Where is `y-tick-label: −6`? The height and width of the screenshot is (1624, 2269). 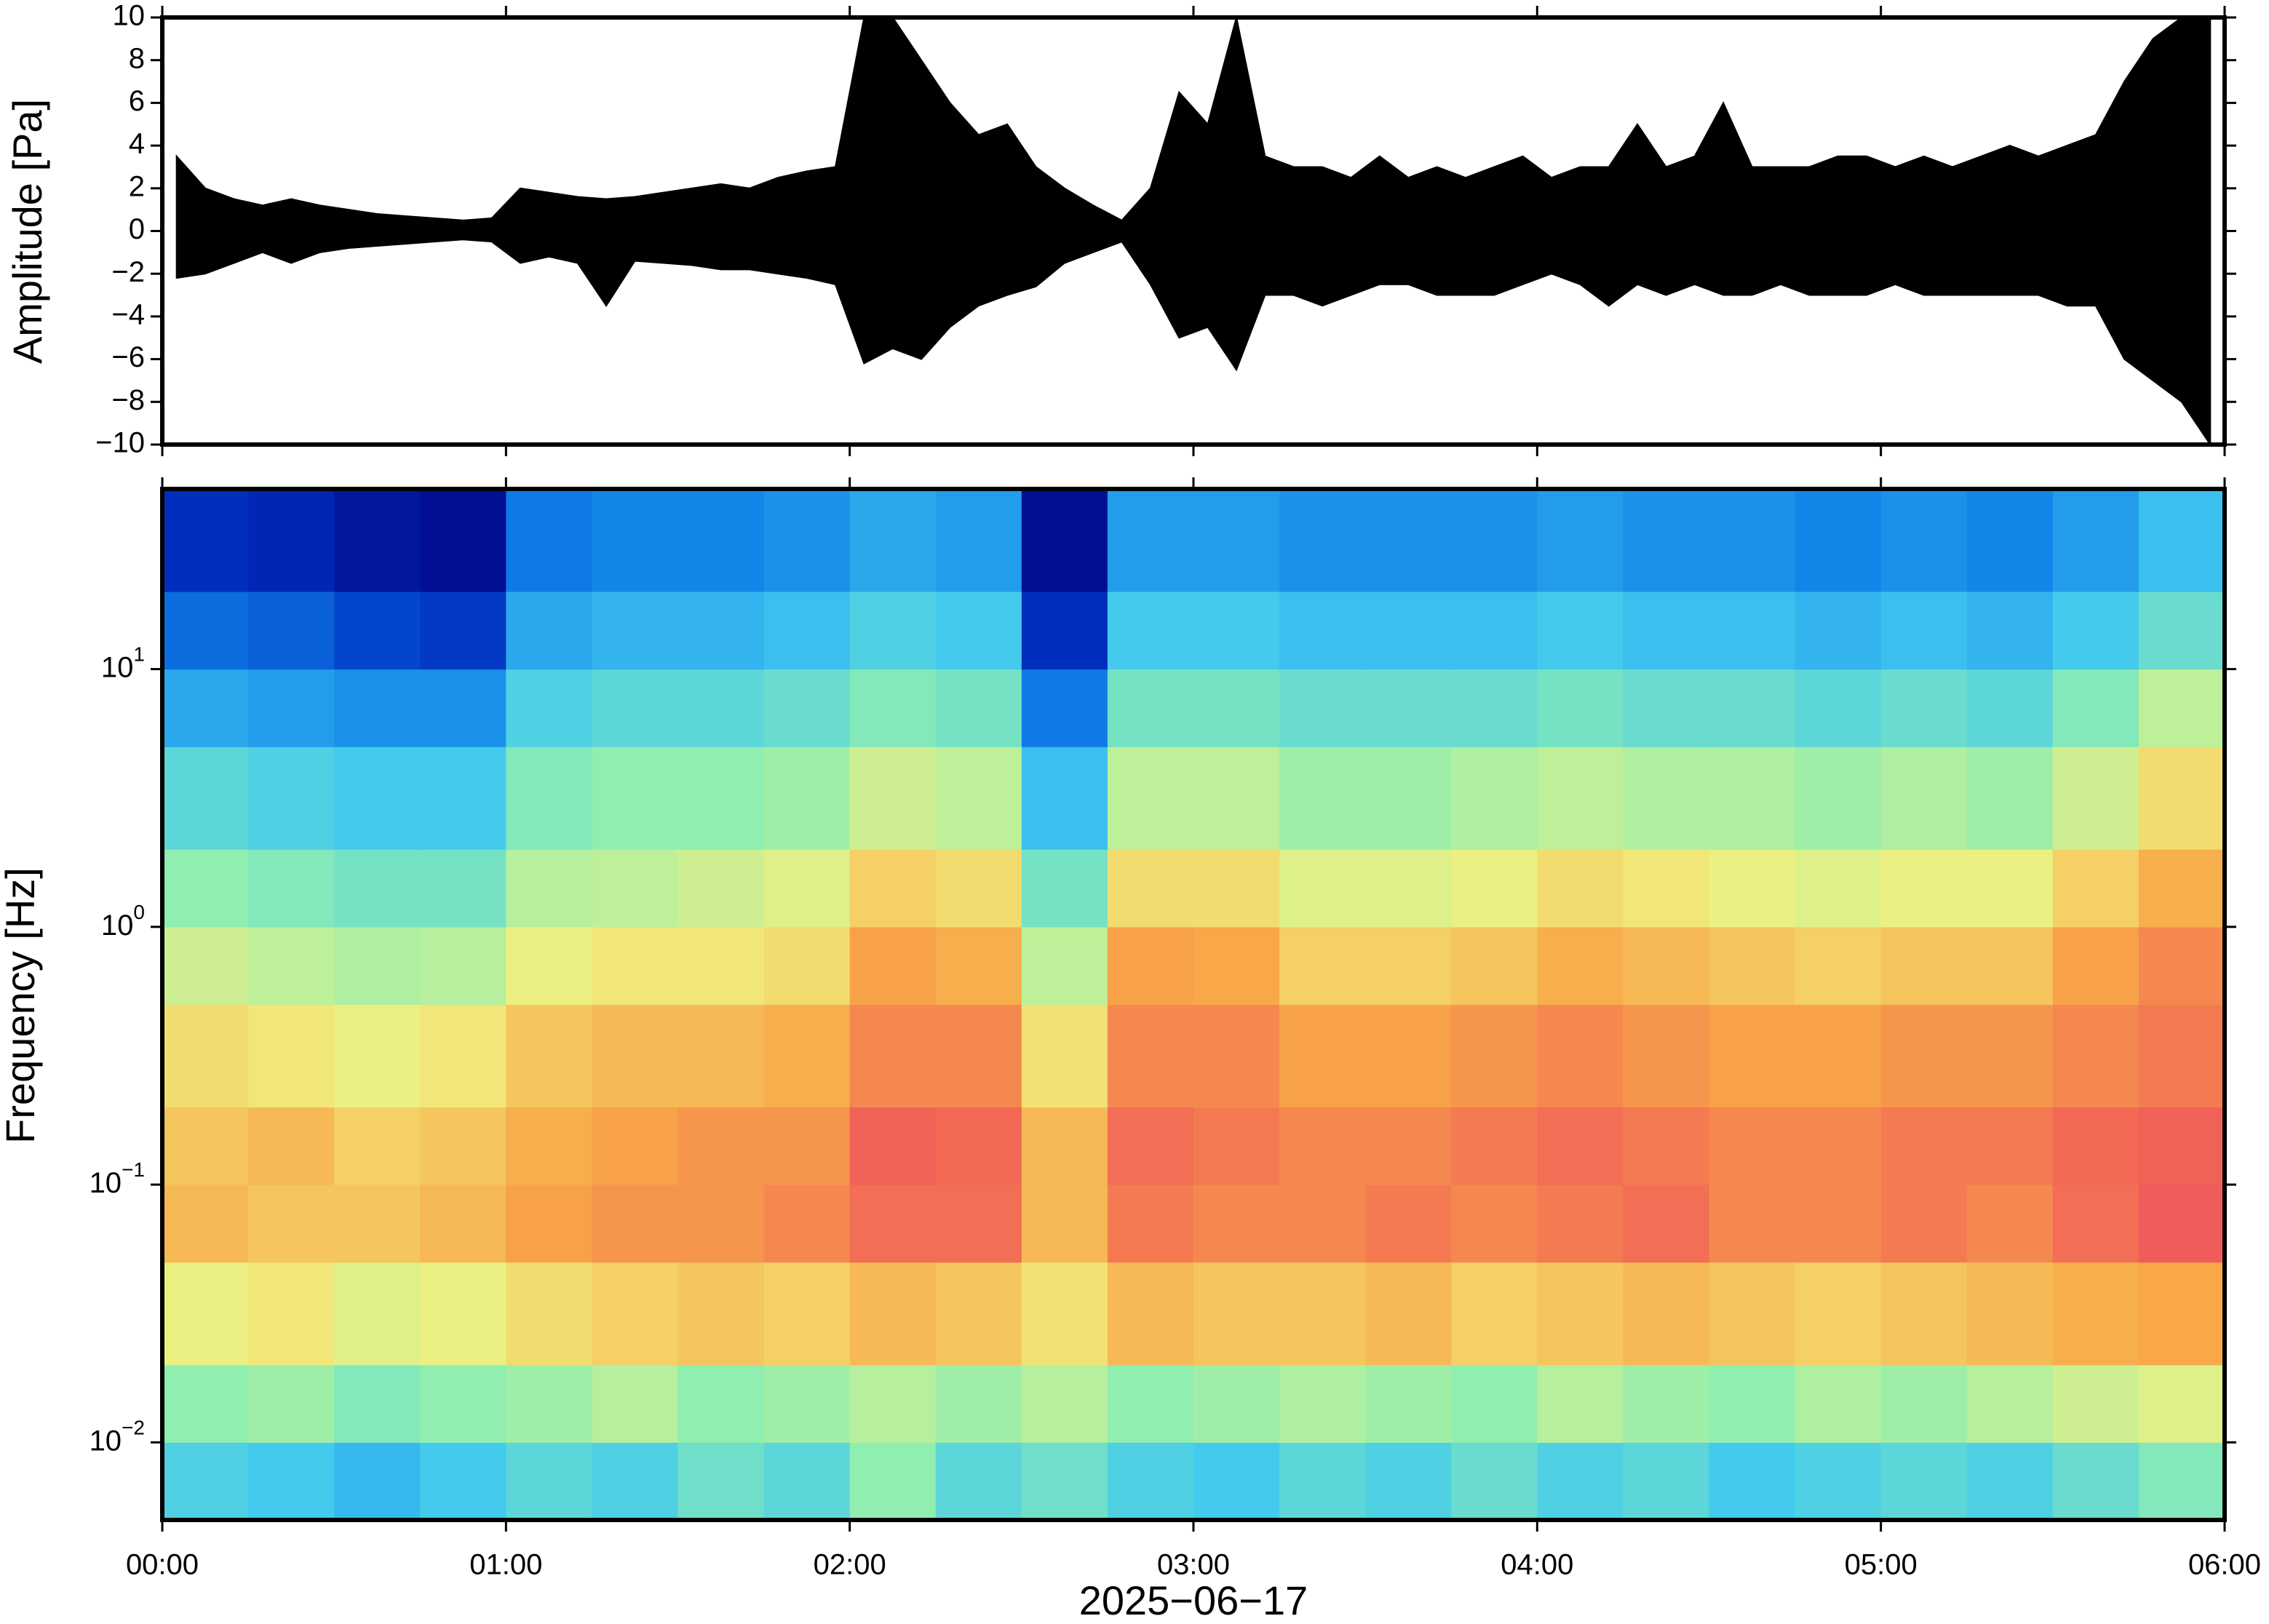
y-tick-label: −6 is located at coordinates (128, 357).